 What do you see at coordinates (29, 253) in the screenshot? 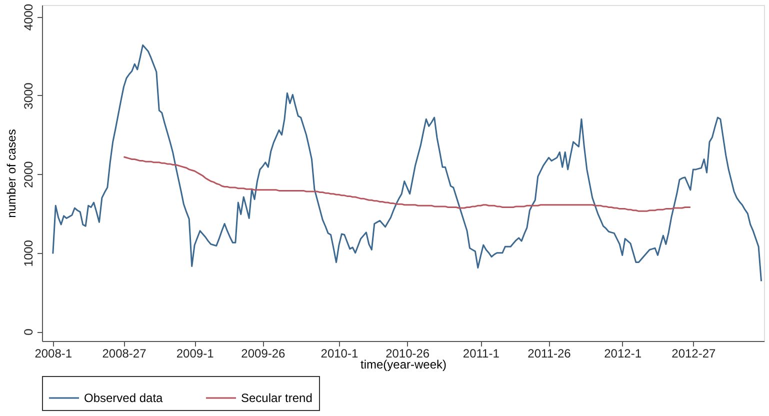
I see `y-tick-label: 1000` at bounding box center [29, 253].